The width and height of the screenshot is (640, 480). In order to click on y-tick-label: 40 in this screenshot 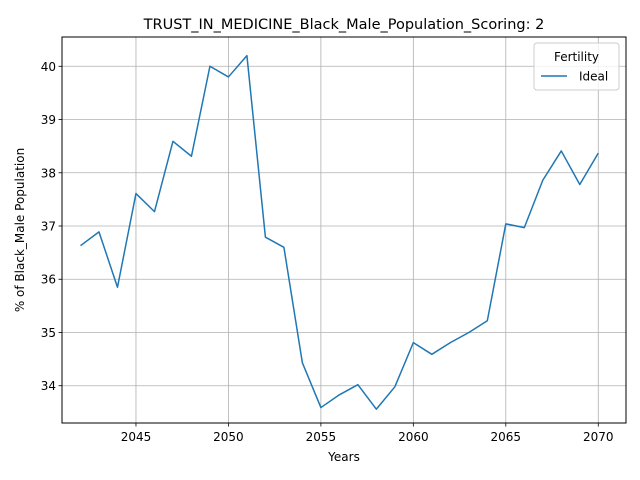, I will do `click(48, 67)`.